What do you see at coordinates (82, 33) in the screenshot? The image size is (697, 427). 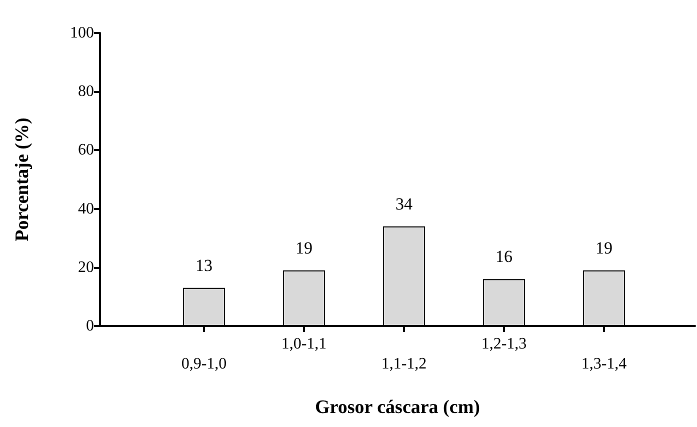 I see `y-tick-label: 100` at bounding box center [82, 33].